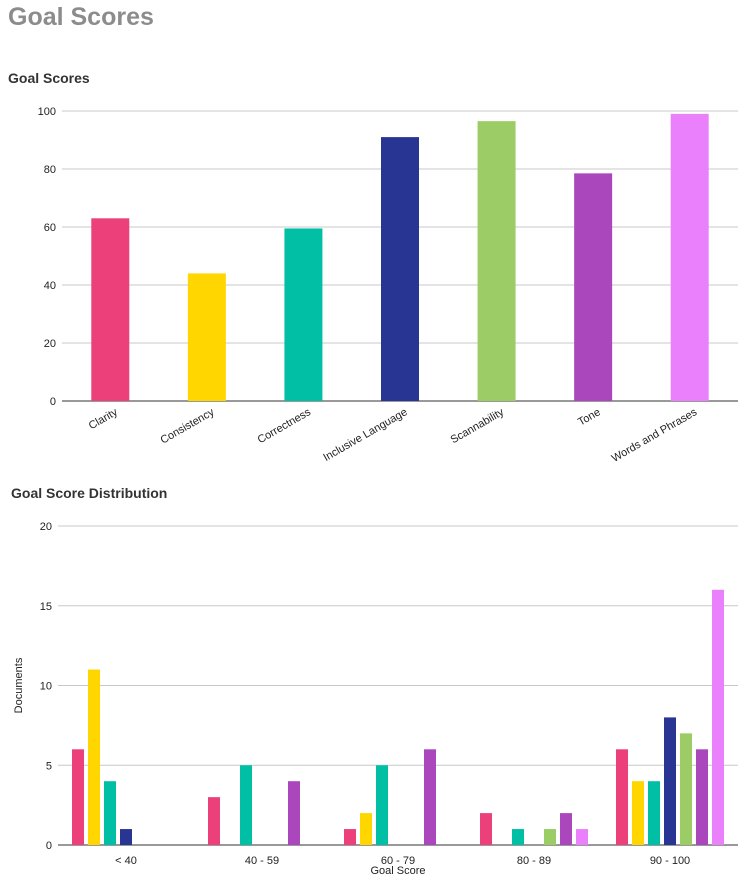  What do you see at coordinates (50, 228) in the screenshot?
I see `y-tick-label: 60` at bounding box center [50, 228].